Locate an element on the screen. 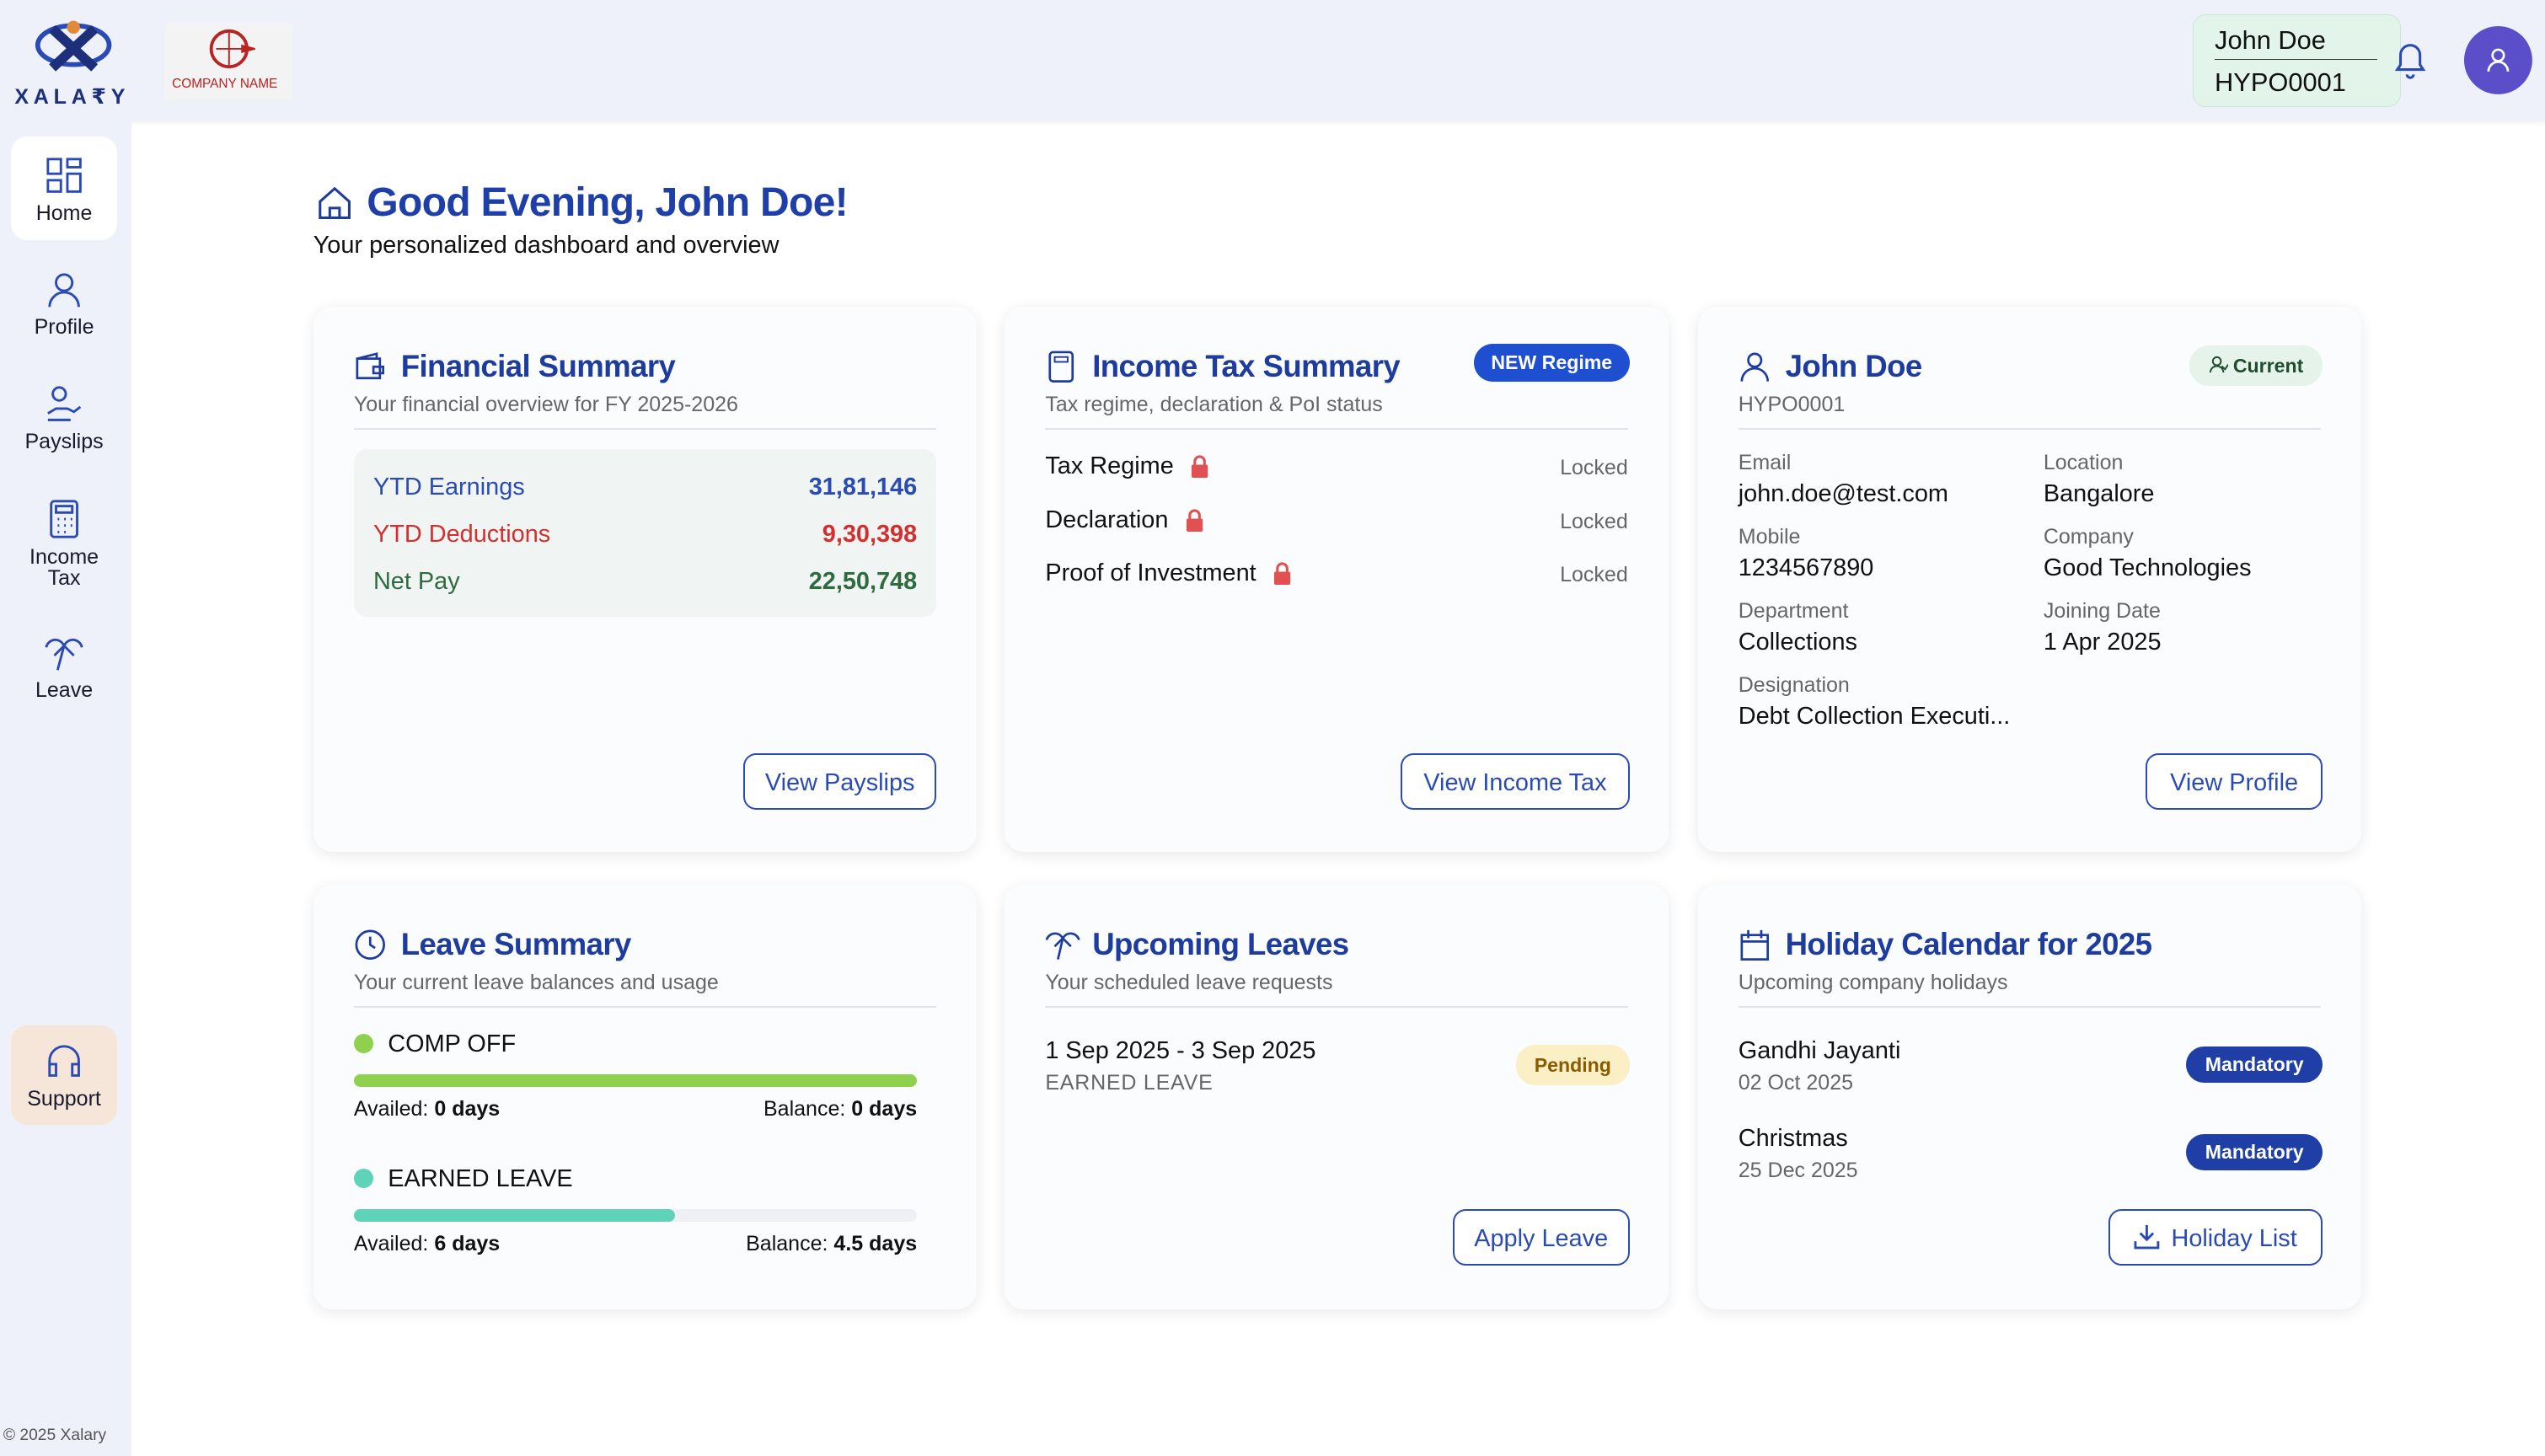 This screenshot has width=2545, height=1456. holiday-date: 02 Oct 2025 is located at coordinates (1796, 1083).